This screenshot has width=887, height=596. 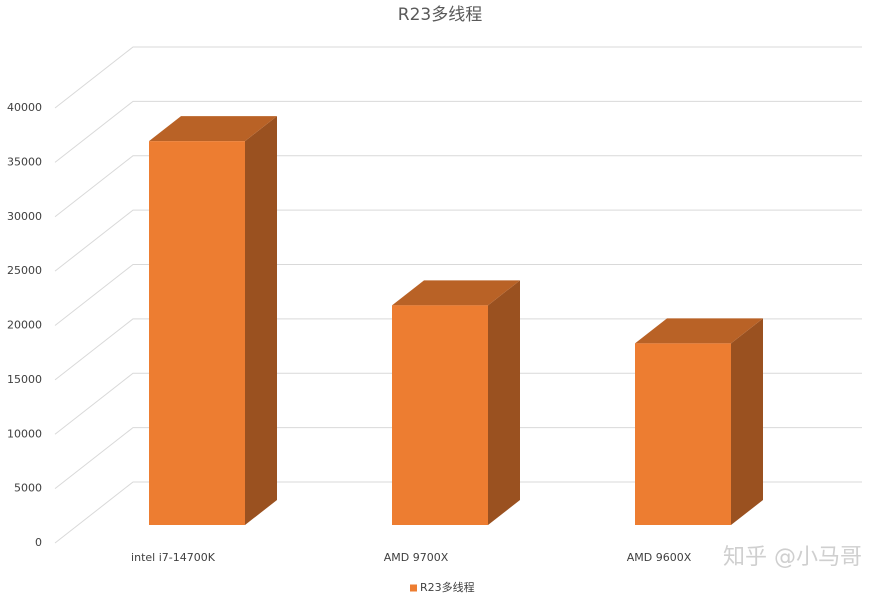 What do you see at coordinates (24, 161) in the screenshot?
I see `y-tick-label: 35000` at bounding box center [24, 161].